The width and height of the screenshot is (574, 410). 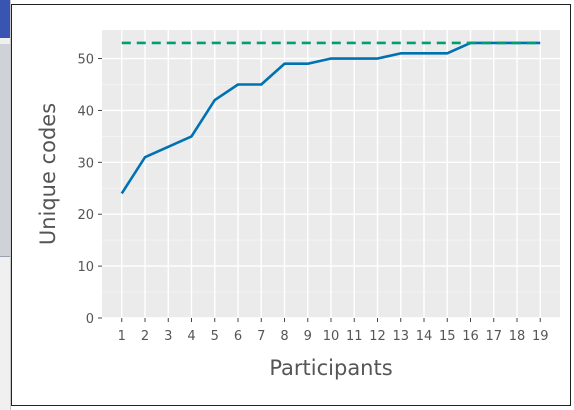 What do you see at coordinates (215, 336) in the screenshot?
I see `x-tick-label: 5` at bounding box center [215, 336].